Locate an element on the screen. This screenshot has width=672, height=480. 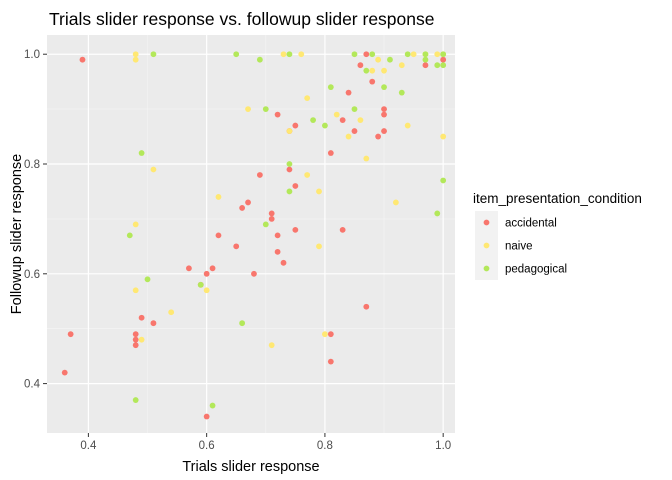
legend-marker-naive is located at coordinates (486, 245).